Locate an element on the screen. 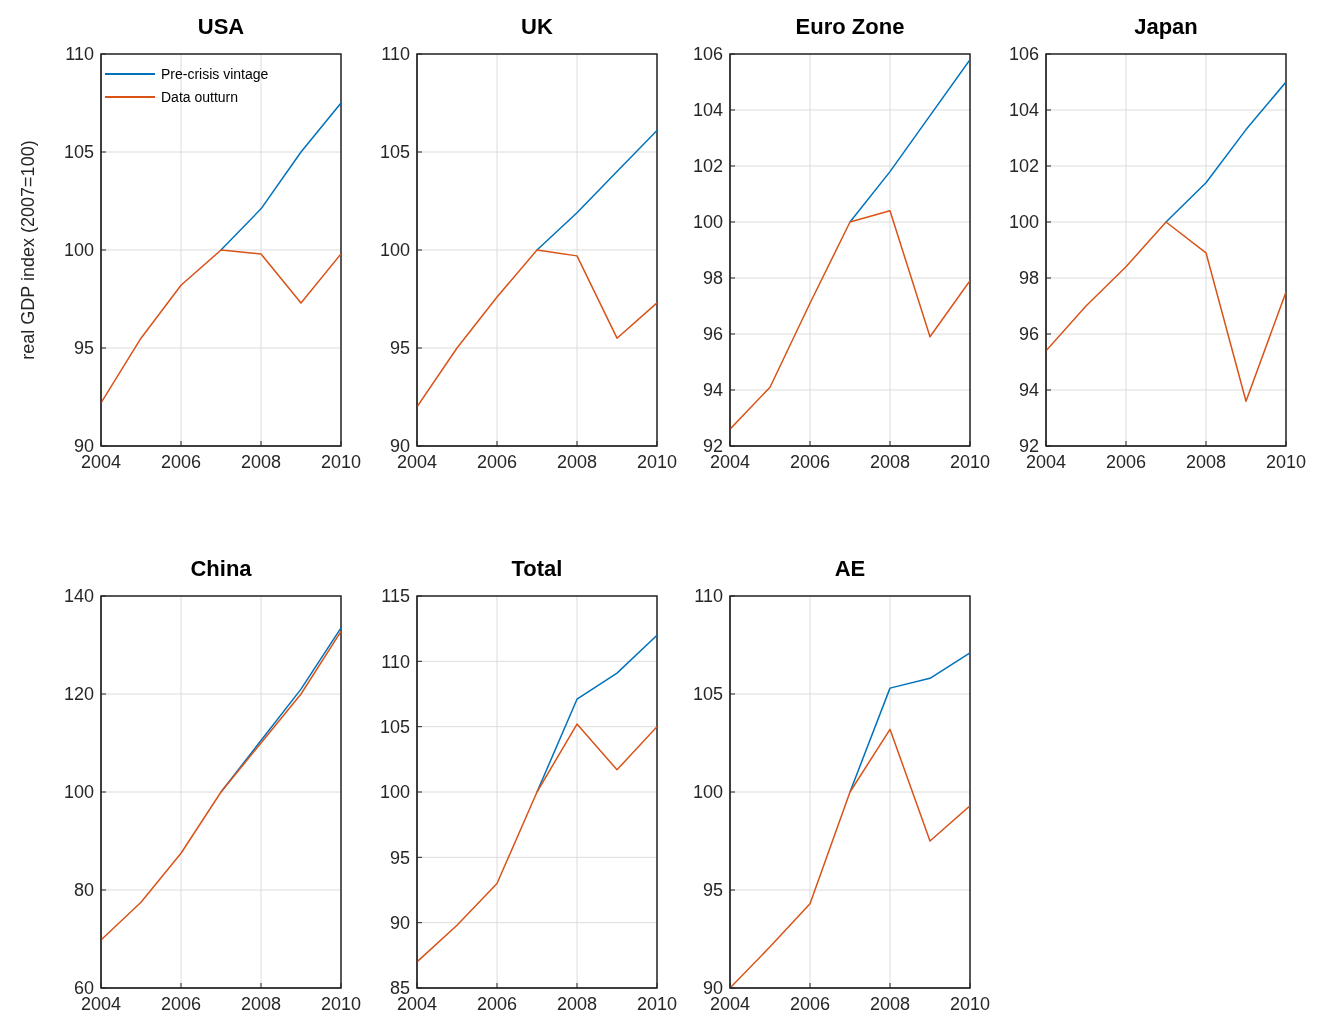  chart-title: Japan is located at coordinates (1166, 27).